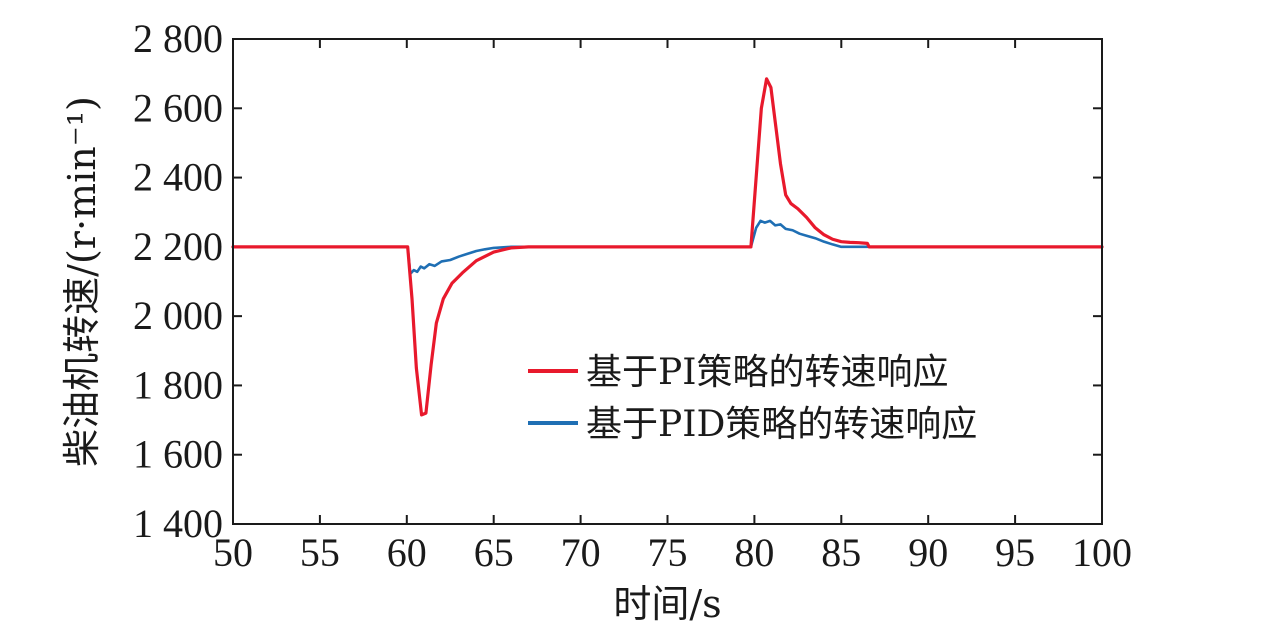 Image resolution: width=1276 pixels, height=628 pixels. I want to click on y-tick-label: 1 800, so click(178, 384).